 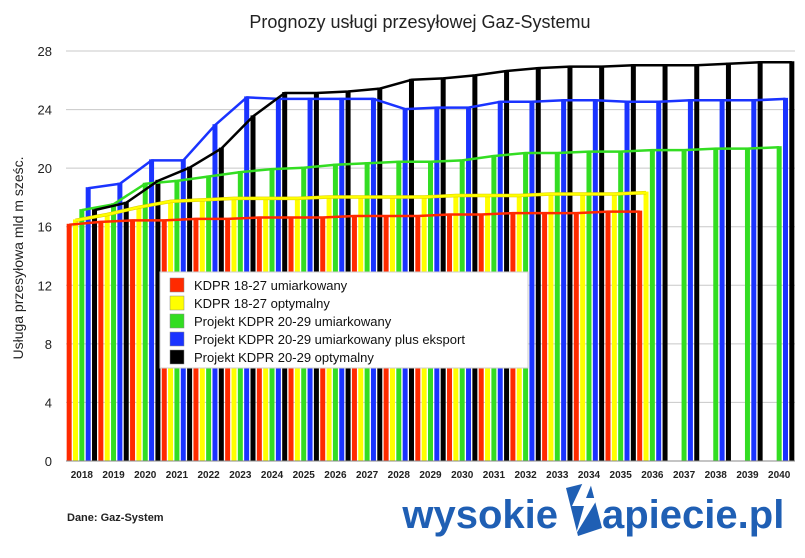 What do you see at coordinates (45, 227) in the screenshot?
I see `y-tick-label: 16` at bounding box center [45, 227].